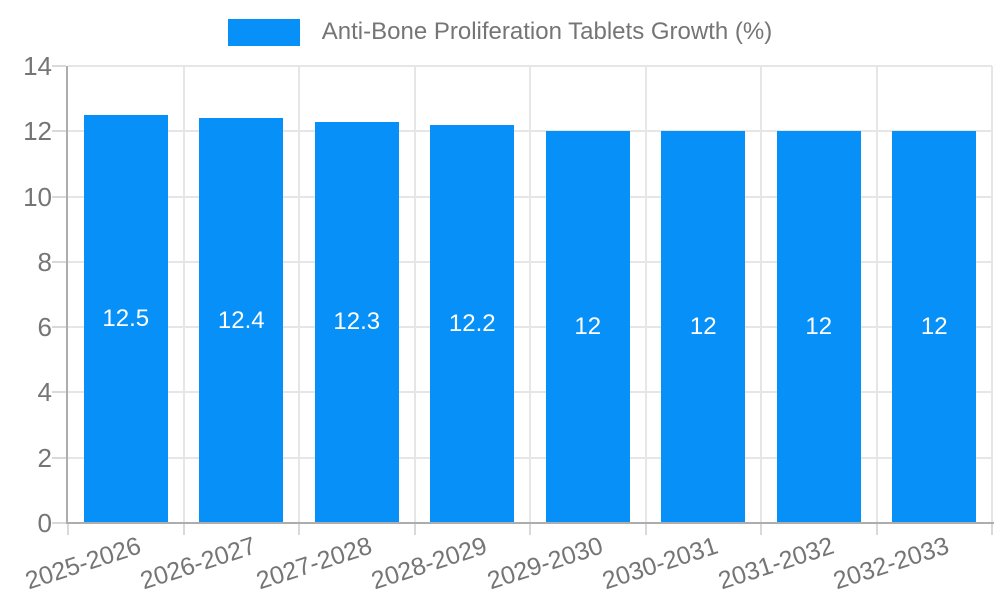 This screenshot has width=1000, height=600. I want to click on y-axis-line, so click(67, 294).